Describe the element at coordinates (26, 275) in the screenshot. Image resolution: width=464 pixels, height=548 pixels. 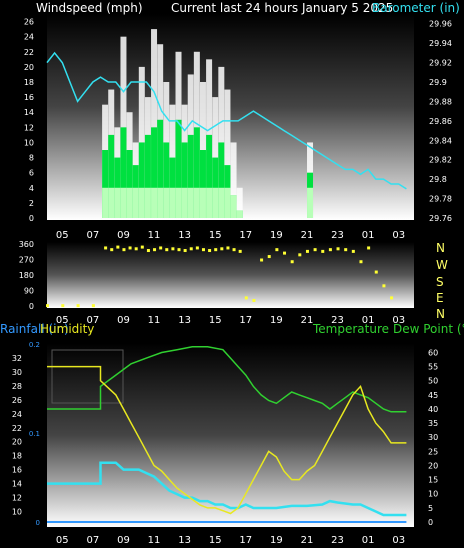
I see `direction-tick-label: 180` at that location.